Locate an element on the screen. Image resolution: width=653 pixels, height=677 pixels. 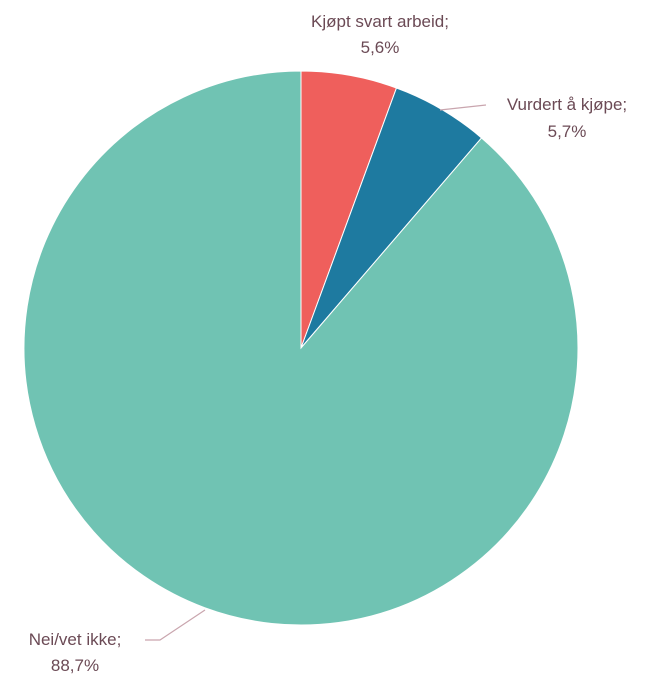
slice-label-kjopt: Kjøpt svart arbeid; is located at coordinates (380, 21).